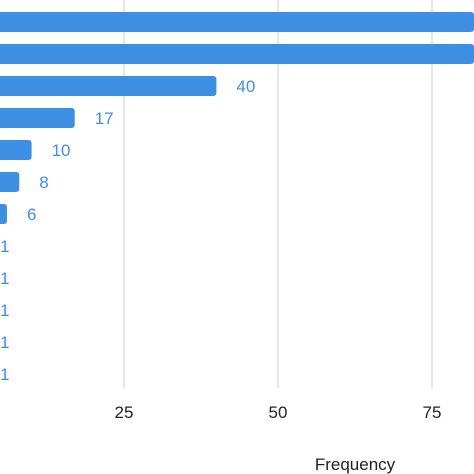 Image resolution: width=474 pixels, height=474 pixels. I want to click on tick-layer: 25 50 75, so click(278, 412).